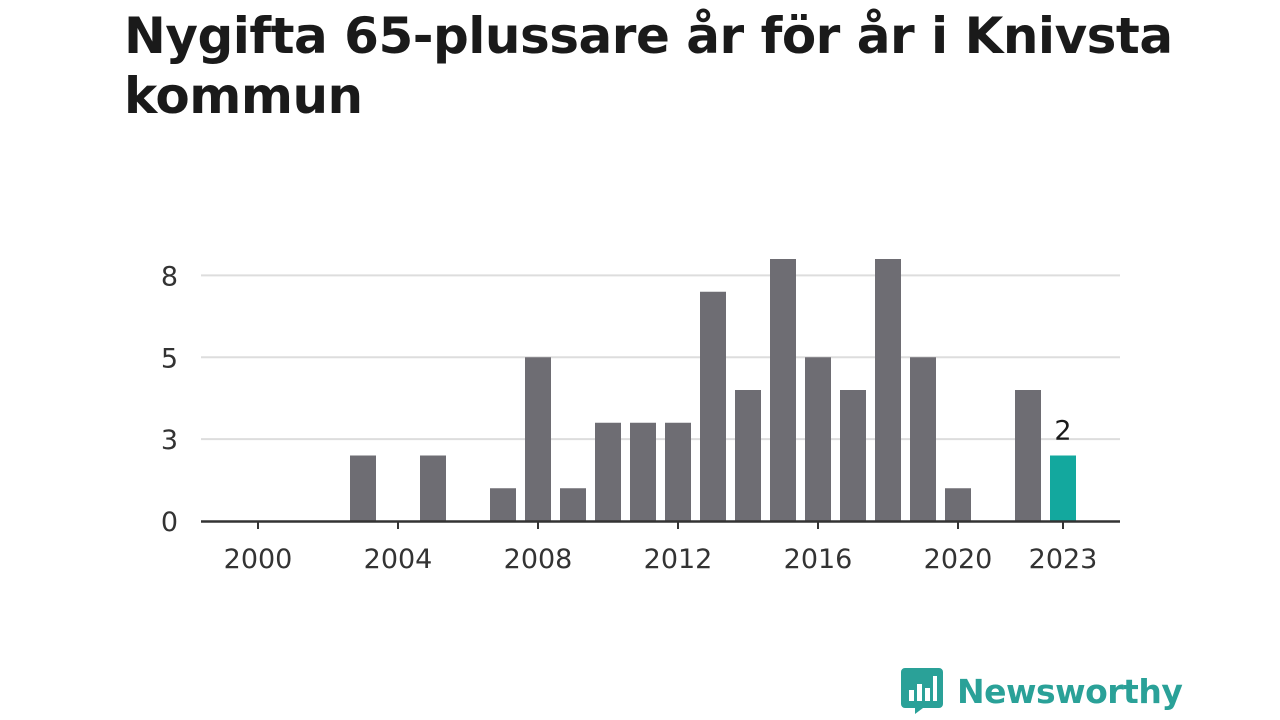  I want to click on y-axis-labels: 0 3 5 8, so click(169, 399).